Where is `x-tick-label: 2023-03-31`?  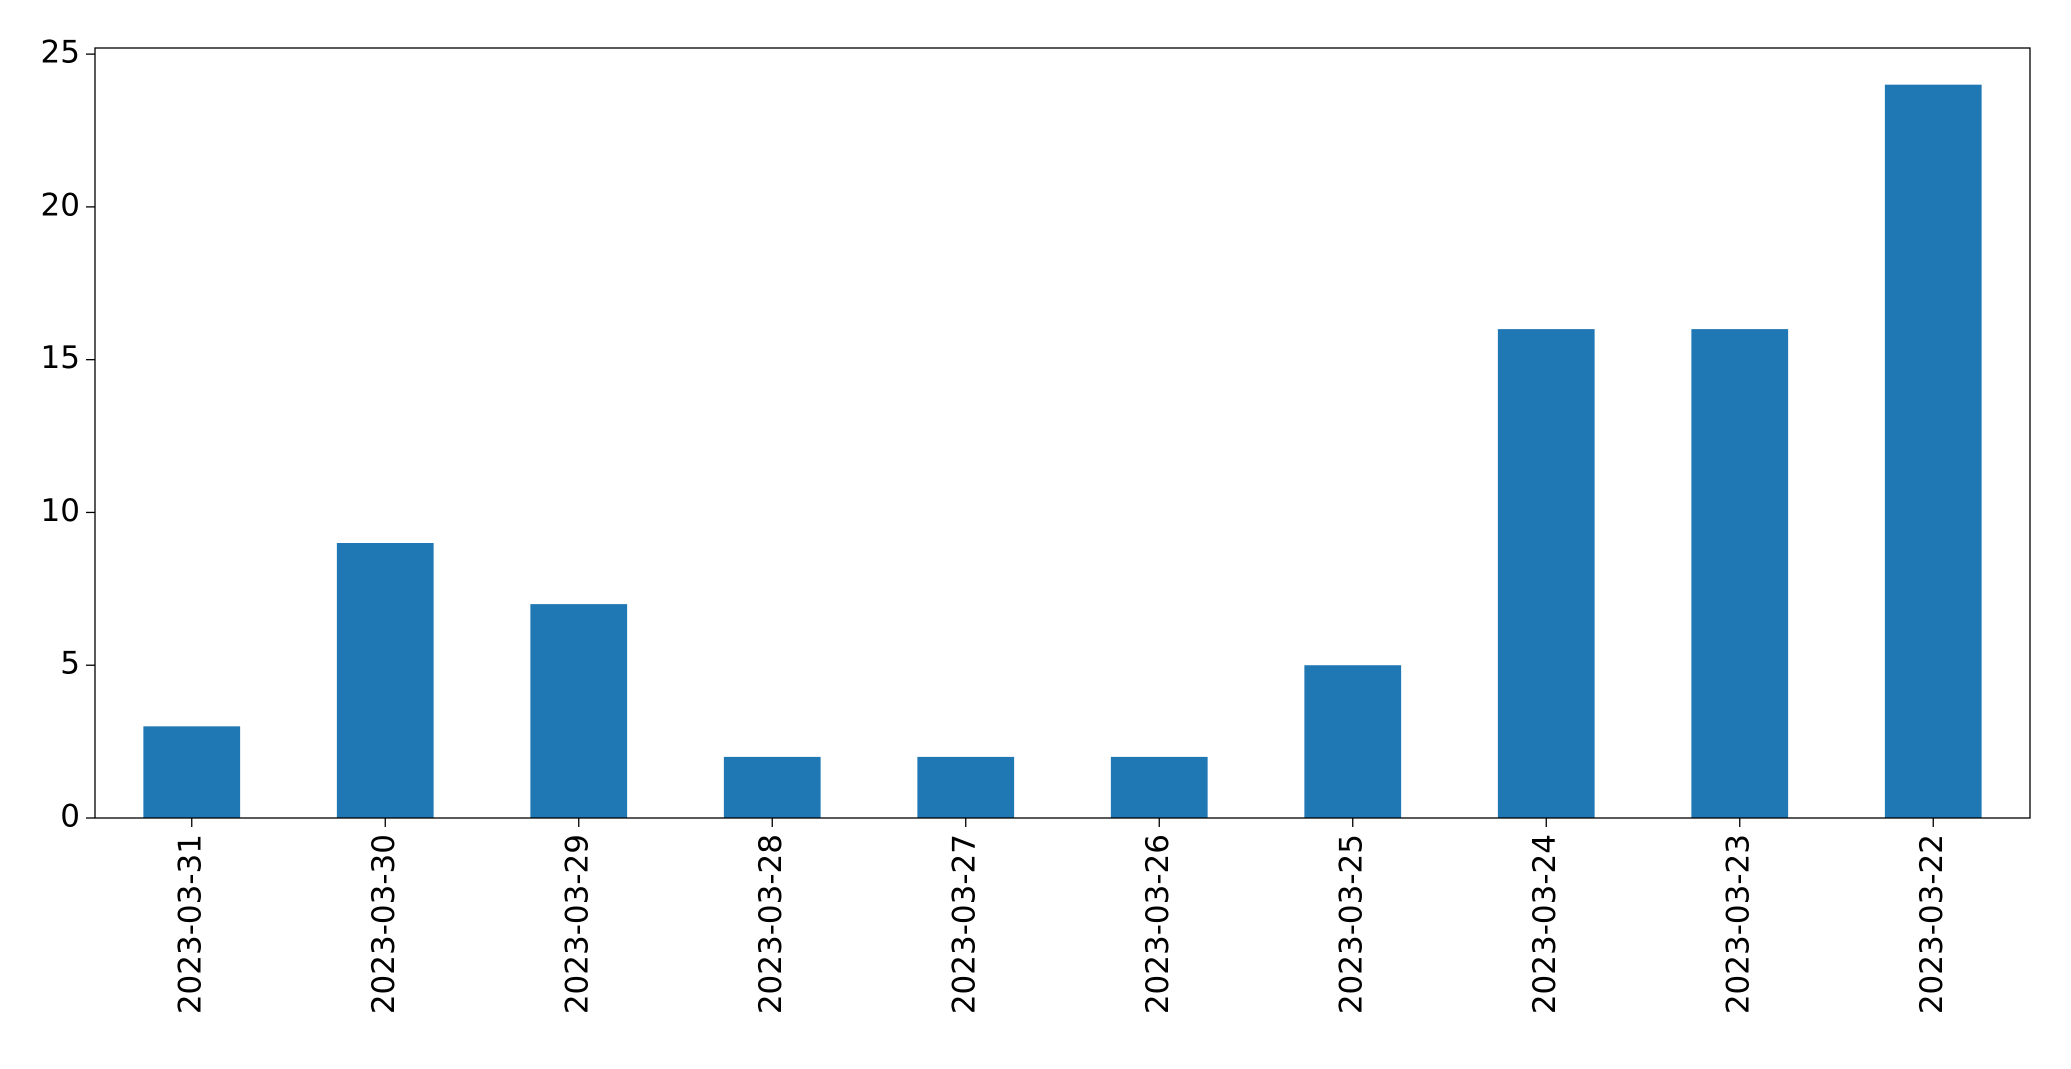
x-tick-label: 2023-03-31 is located at coordinates (190, 924).